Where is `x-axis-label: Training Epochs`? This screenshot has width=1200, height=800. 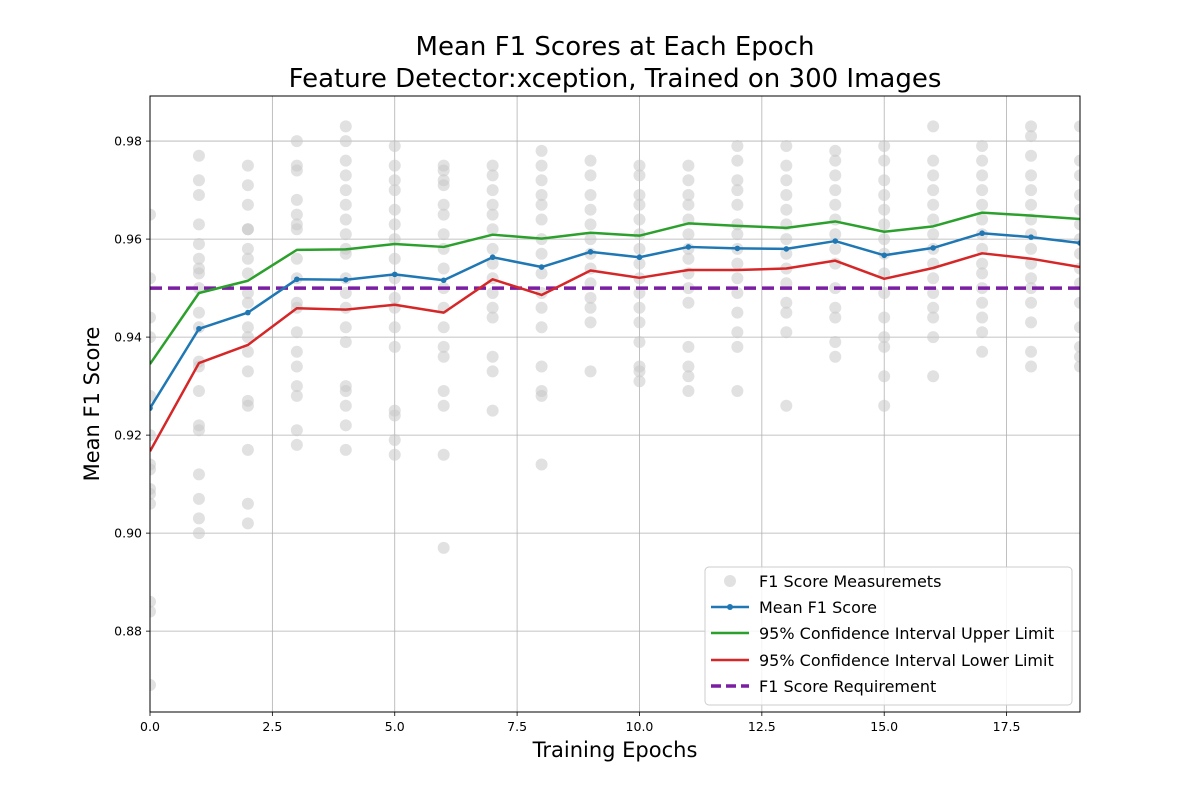
x-axis-label: Training Epochs is located at coordinates (615, 750).